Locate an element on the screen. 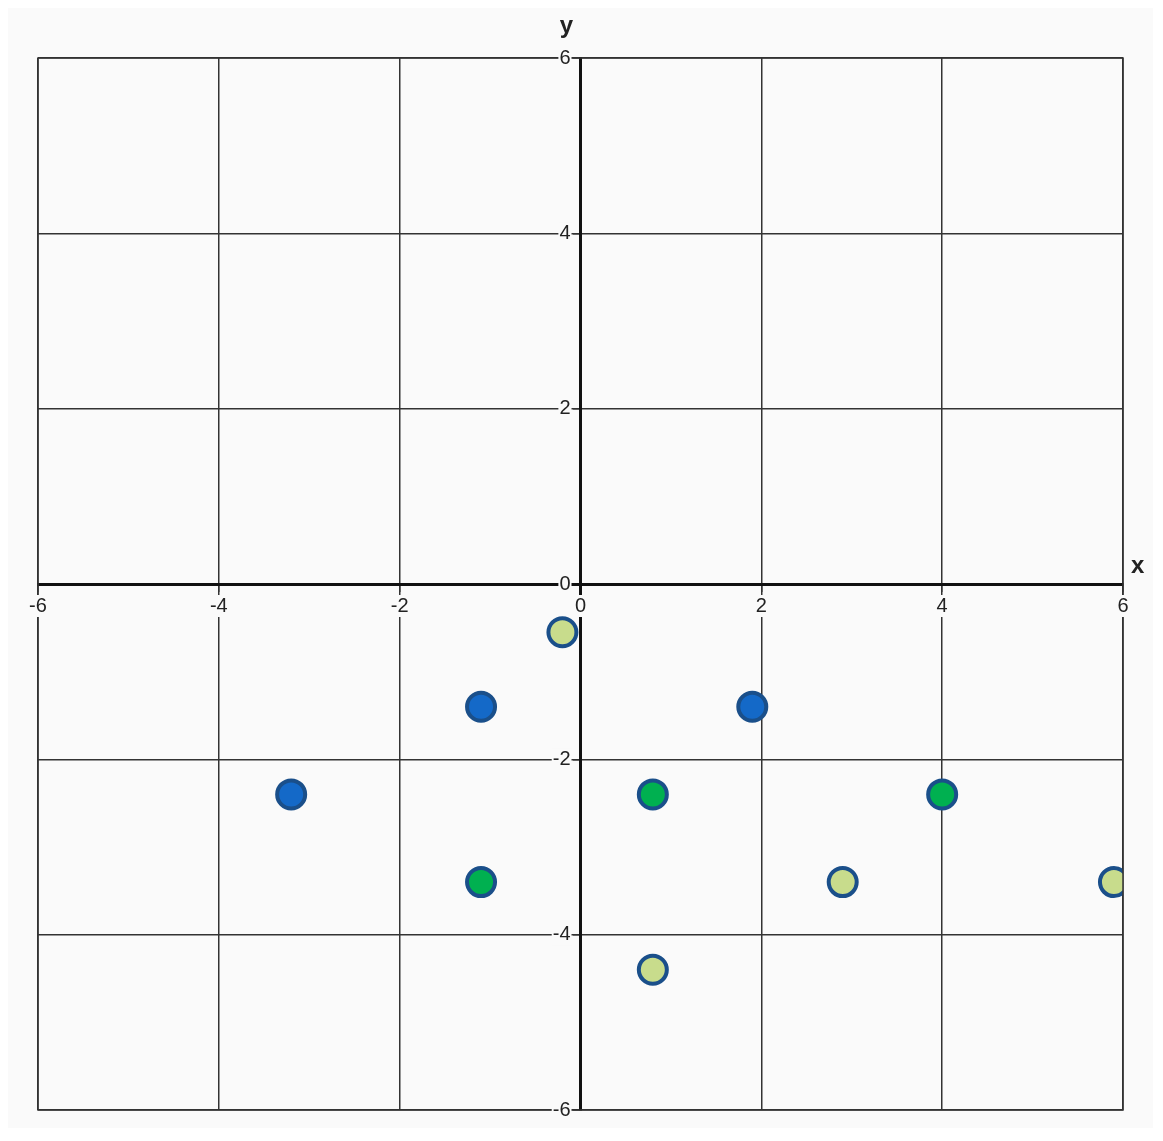  x-tick-label: 2 is located at coordinates (761, 604).